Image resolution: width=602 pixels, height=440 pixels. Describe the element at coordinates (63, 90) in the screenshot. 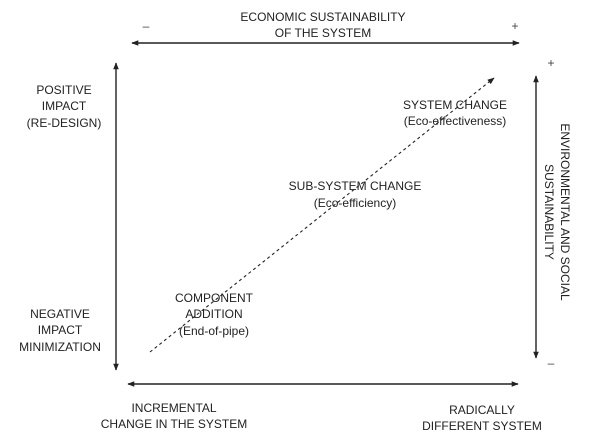

I see `positive-impact-line1: POSITIVE` at that location.